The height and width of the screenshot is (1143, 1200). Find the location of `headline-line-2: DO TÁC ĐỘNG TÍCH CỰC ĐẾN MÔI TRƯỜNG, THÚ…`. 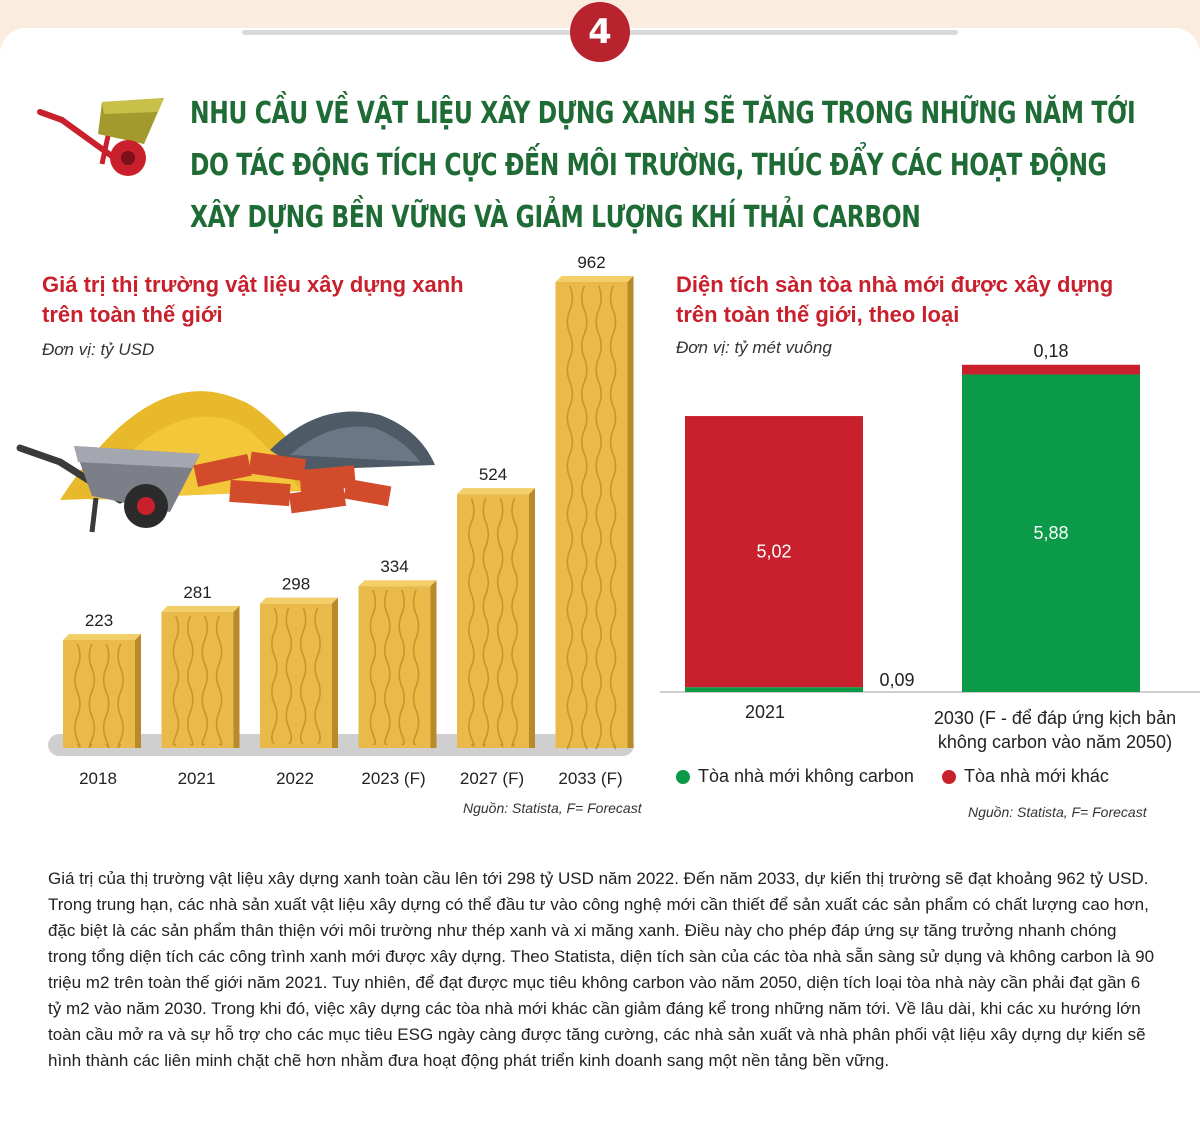

headline-line-2: DO TÁC ĐỘNG TÍCH CỰC ĐẾN MÔI TRƯỜNG, THÚ… is located at coordinates (648, 165).